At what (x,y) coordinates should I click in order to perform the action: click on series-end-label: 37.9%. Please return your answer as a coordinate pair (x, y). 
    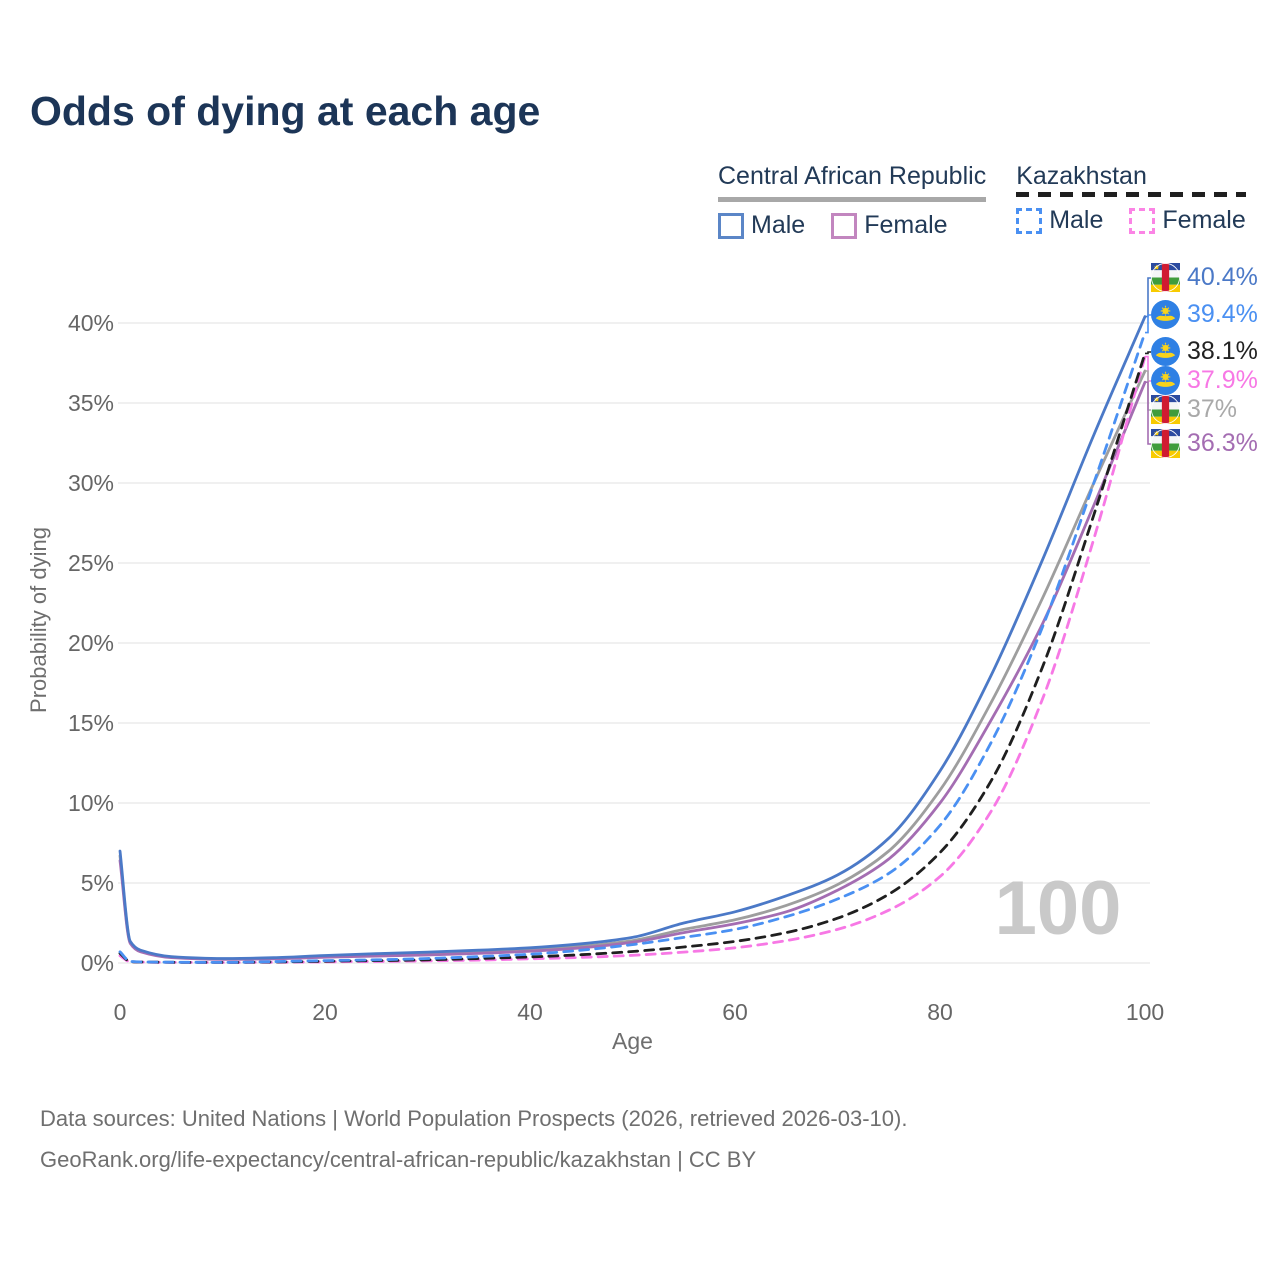
    Looking at the image, I should click on (1204, 380).